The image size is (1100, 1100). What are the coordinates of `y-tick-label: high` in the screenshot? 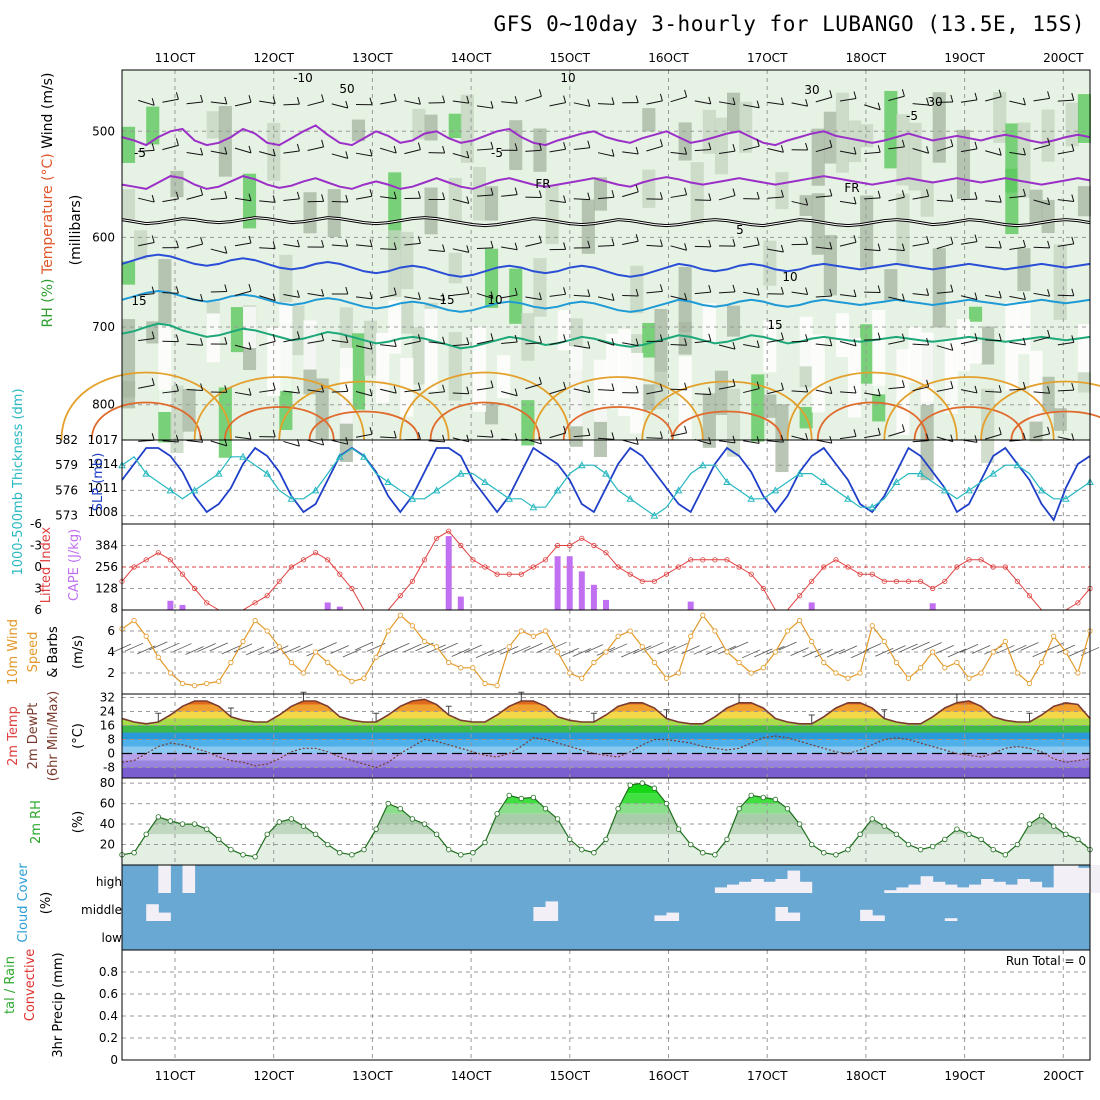 It's located at (109, 882).